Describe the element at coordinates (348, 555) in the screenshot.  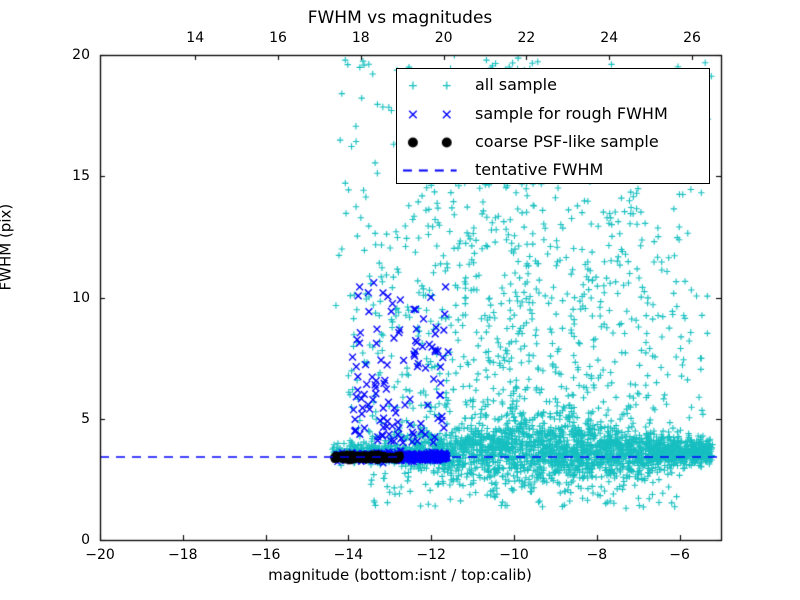
I see `tick-label: −14` at that location.